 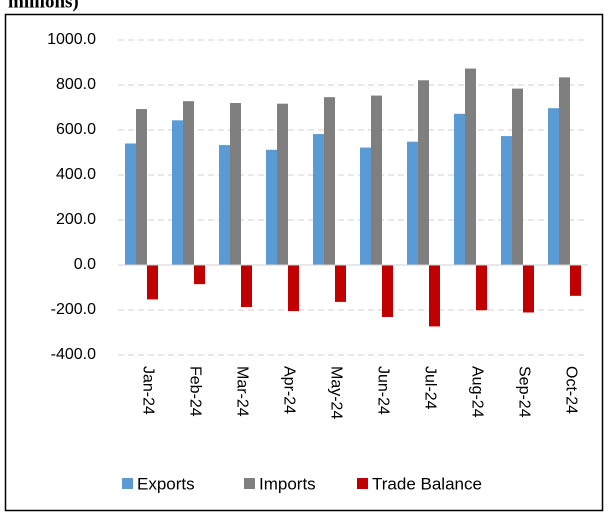 I want to click on y-tick-label: 200.0, so click(x=76, y=219).